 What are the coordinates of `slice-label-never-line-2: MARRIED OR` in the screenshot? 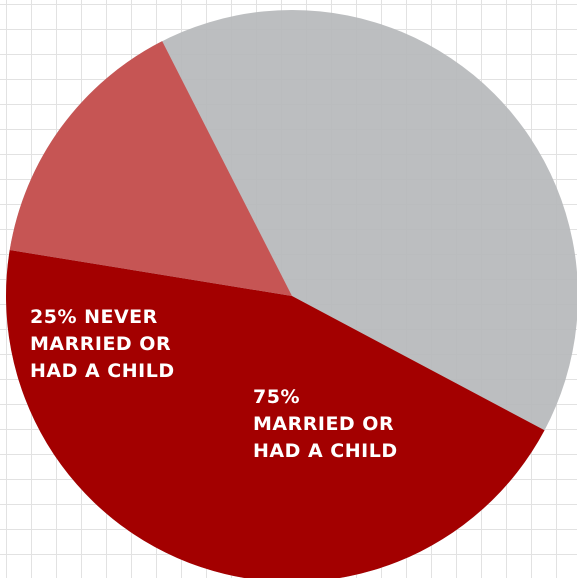 It's located at (101, 344).